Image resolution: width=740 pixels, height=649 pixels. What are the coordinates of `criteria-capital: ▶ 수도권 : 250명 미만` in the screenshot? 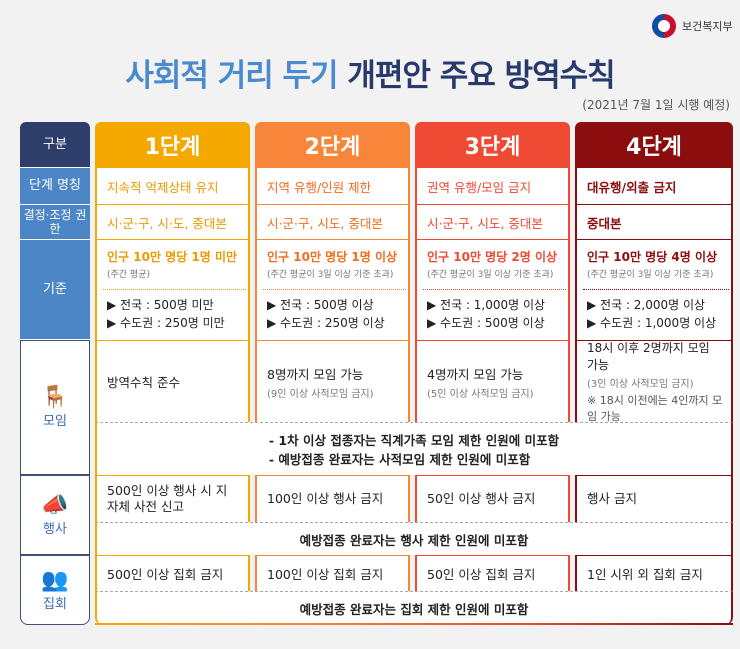 It's located at (166, 323).